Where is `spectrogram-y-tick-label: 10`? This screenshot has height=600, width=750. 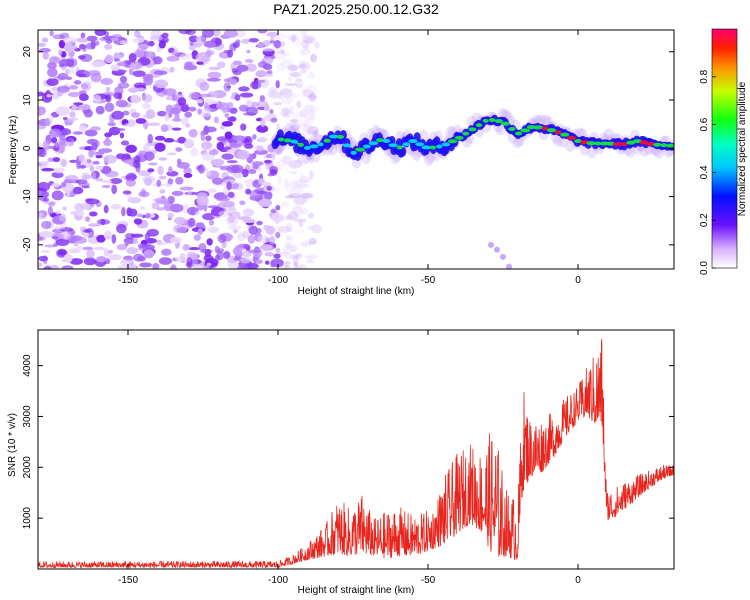
spectrogram-y-tick-label: 10 is located at coordinates (27, 100).